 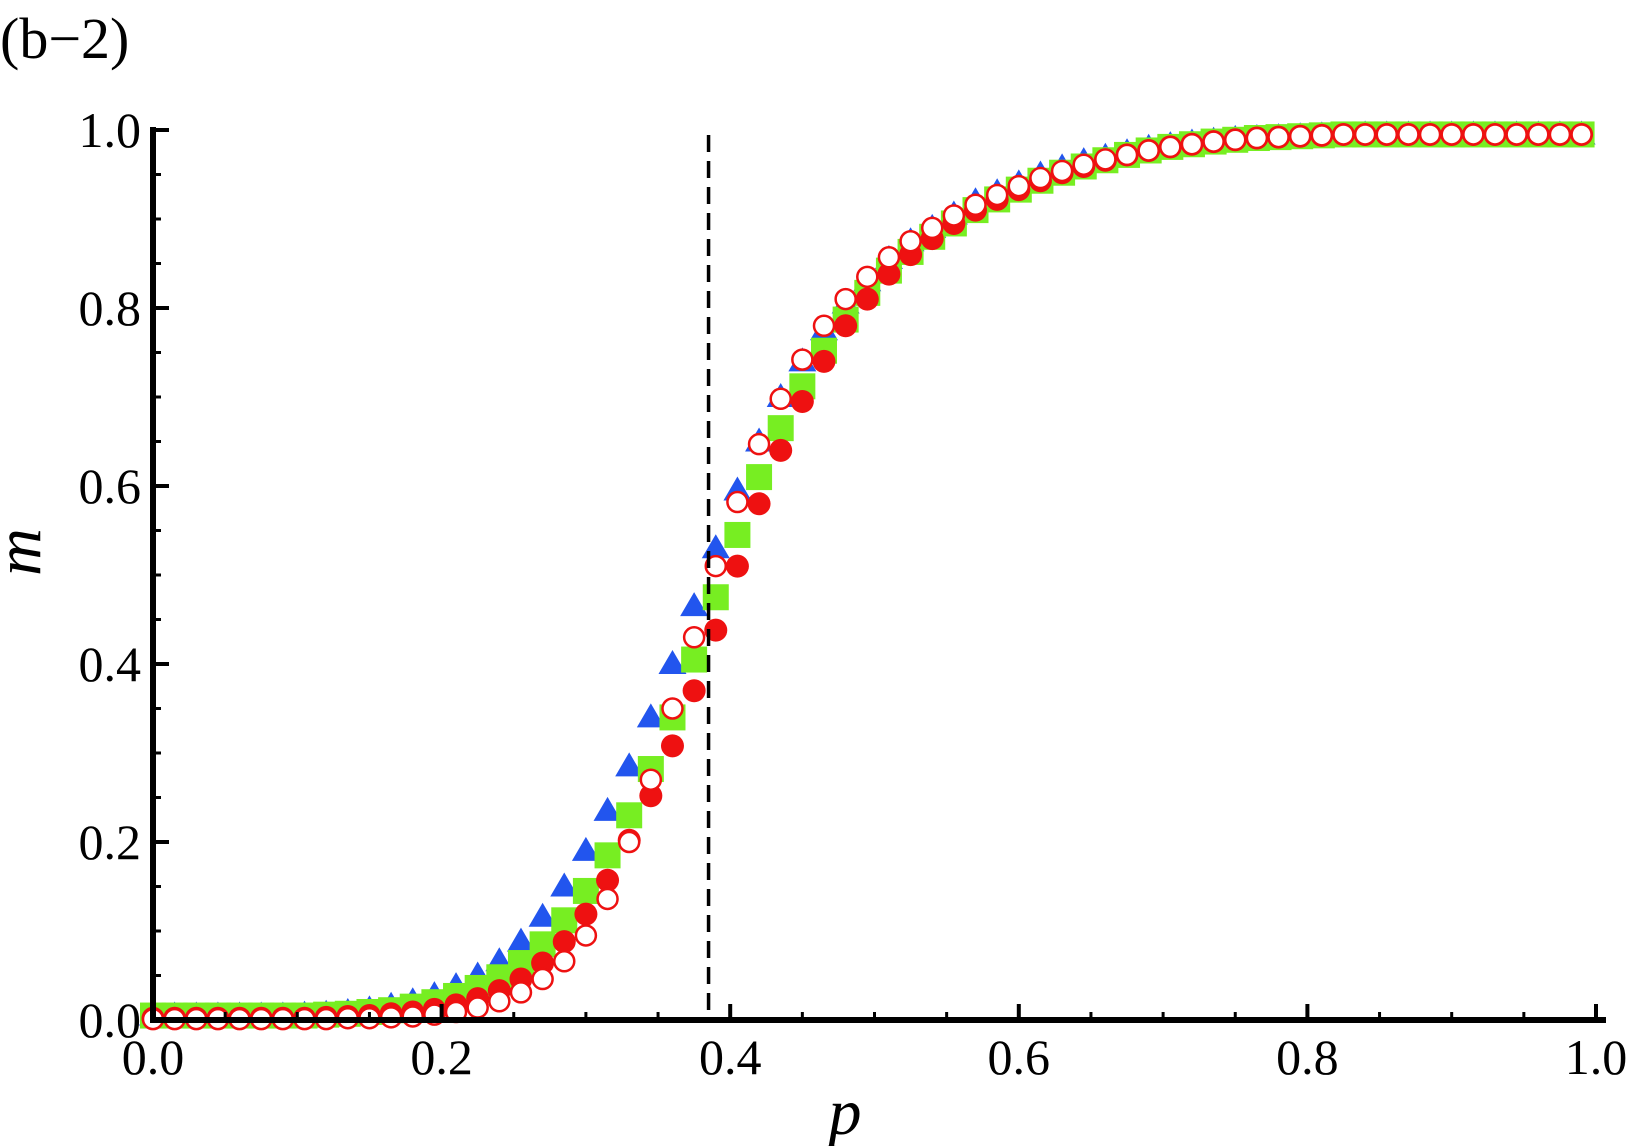 What do you see at coordinates (1596, 1057) in the screenshot?
I see `x-tick-label: 1.0` at bounding box center [1596, 1057].